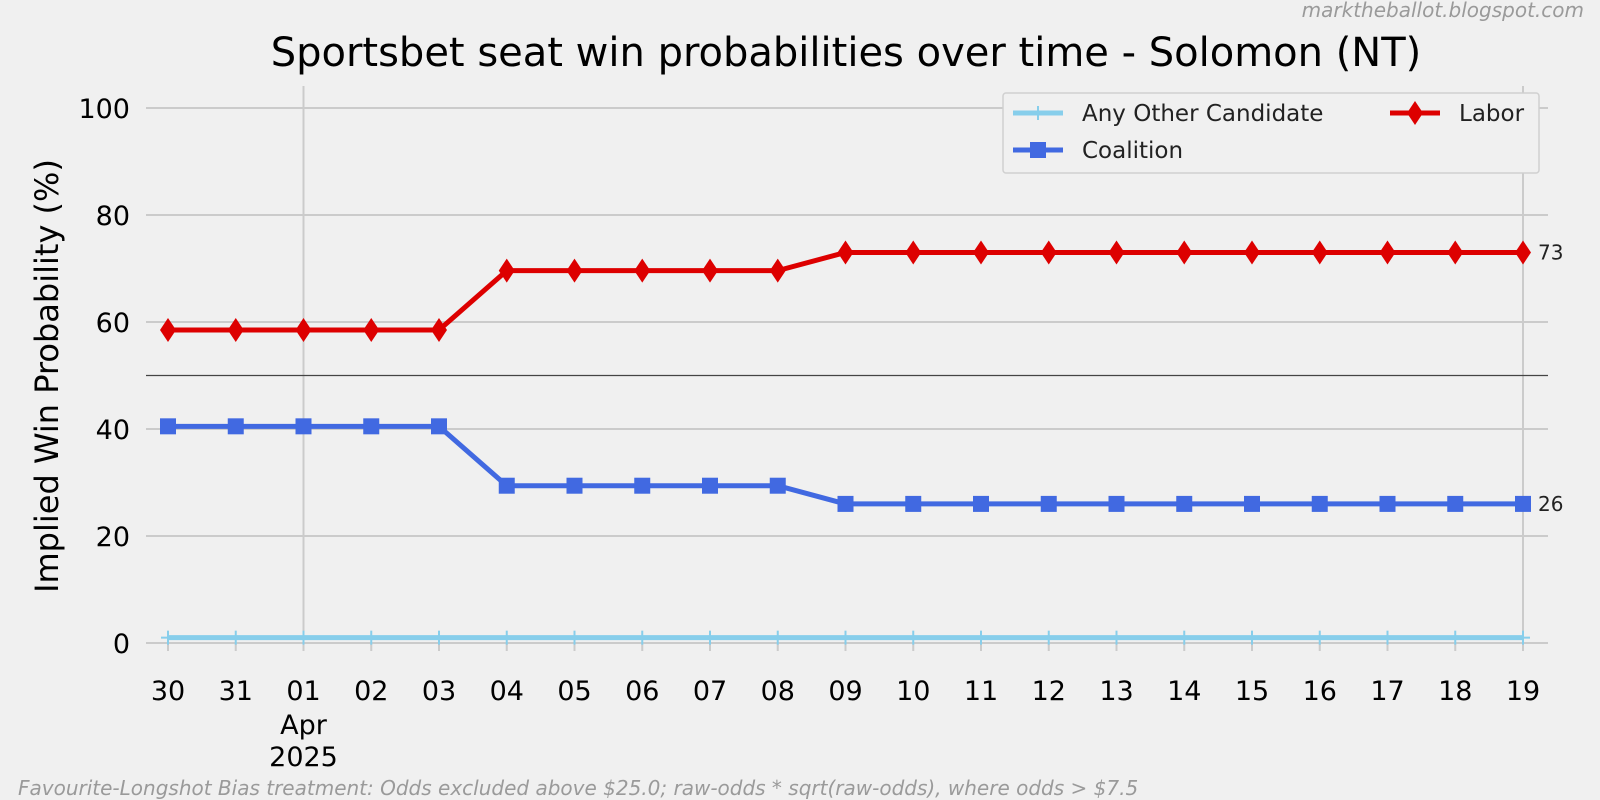 This screenshot has width=1600, height=800. What do you see at coordinates (1415, 113) in the screenshot?
I see `diamond-marker` at bounding box center [1415, 113].